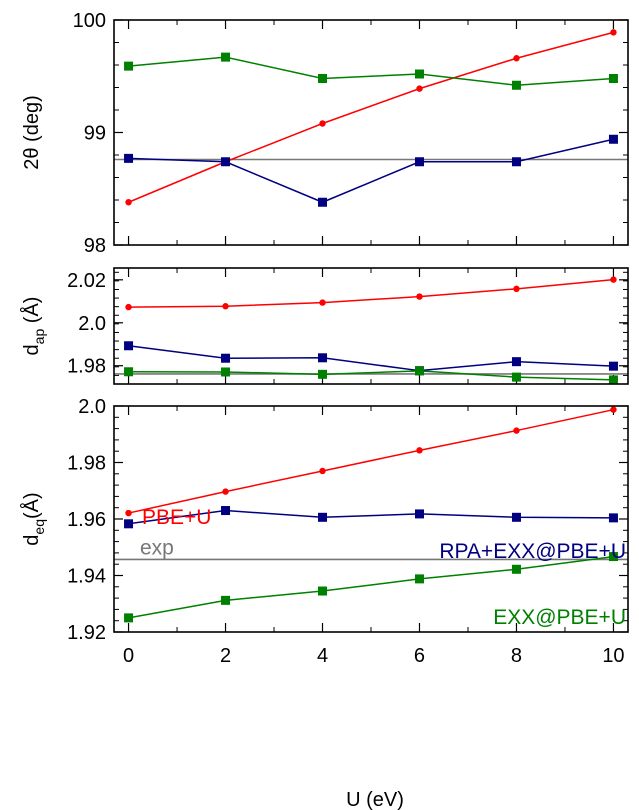 Image resolution: width=639 pixels, height=810 pixels. What do you see at coordinates (613, 656) in the screenshot?
I see `x-tick-label: 10` at bounding box center [613, 656].